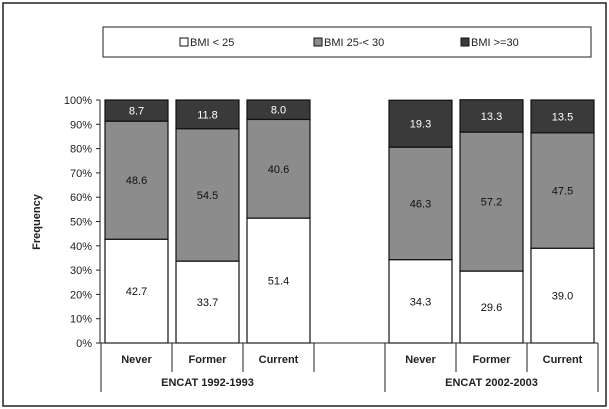 The height and width of the screenshot is (409, 609). I want to click on y-tick-label: 80%, so click(81, 150).